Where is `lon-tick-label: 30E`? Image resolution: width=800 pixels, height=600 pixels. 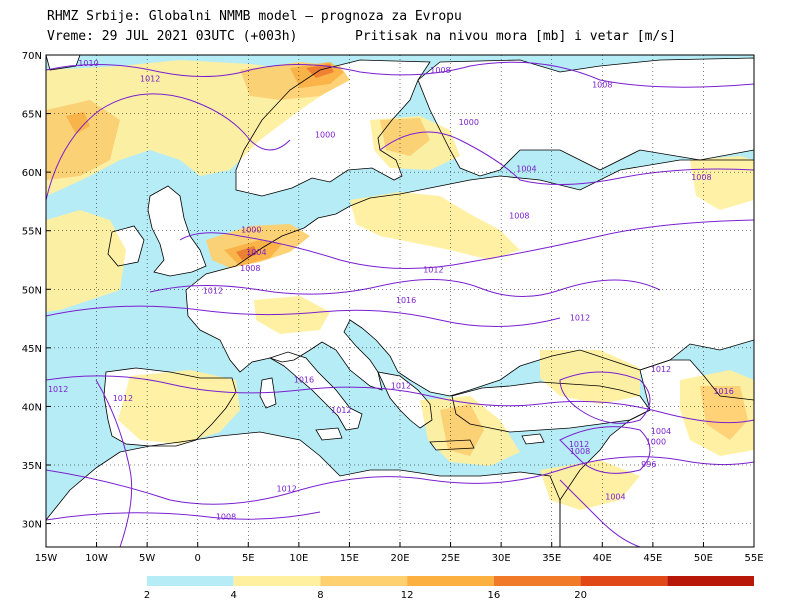
lon-tick-label: 30E is located at coordinates (501, 558).